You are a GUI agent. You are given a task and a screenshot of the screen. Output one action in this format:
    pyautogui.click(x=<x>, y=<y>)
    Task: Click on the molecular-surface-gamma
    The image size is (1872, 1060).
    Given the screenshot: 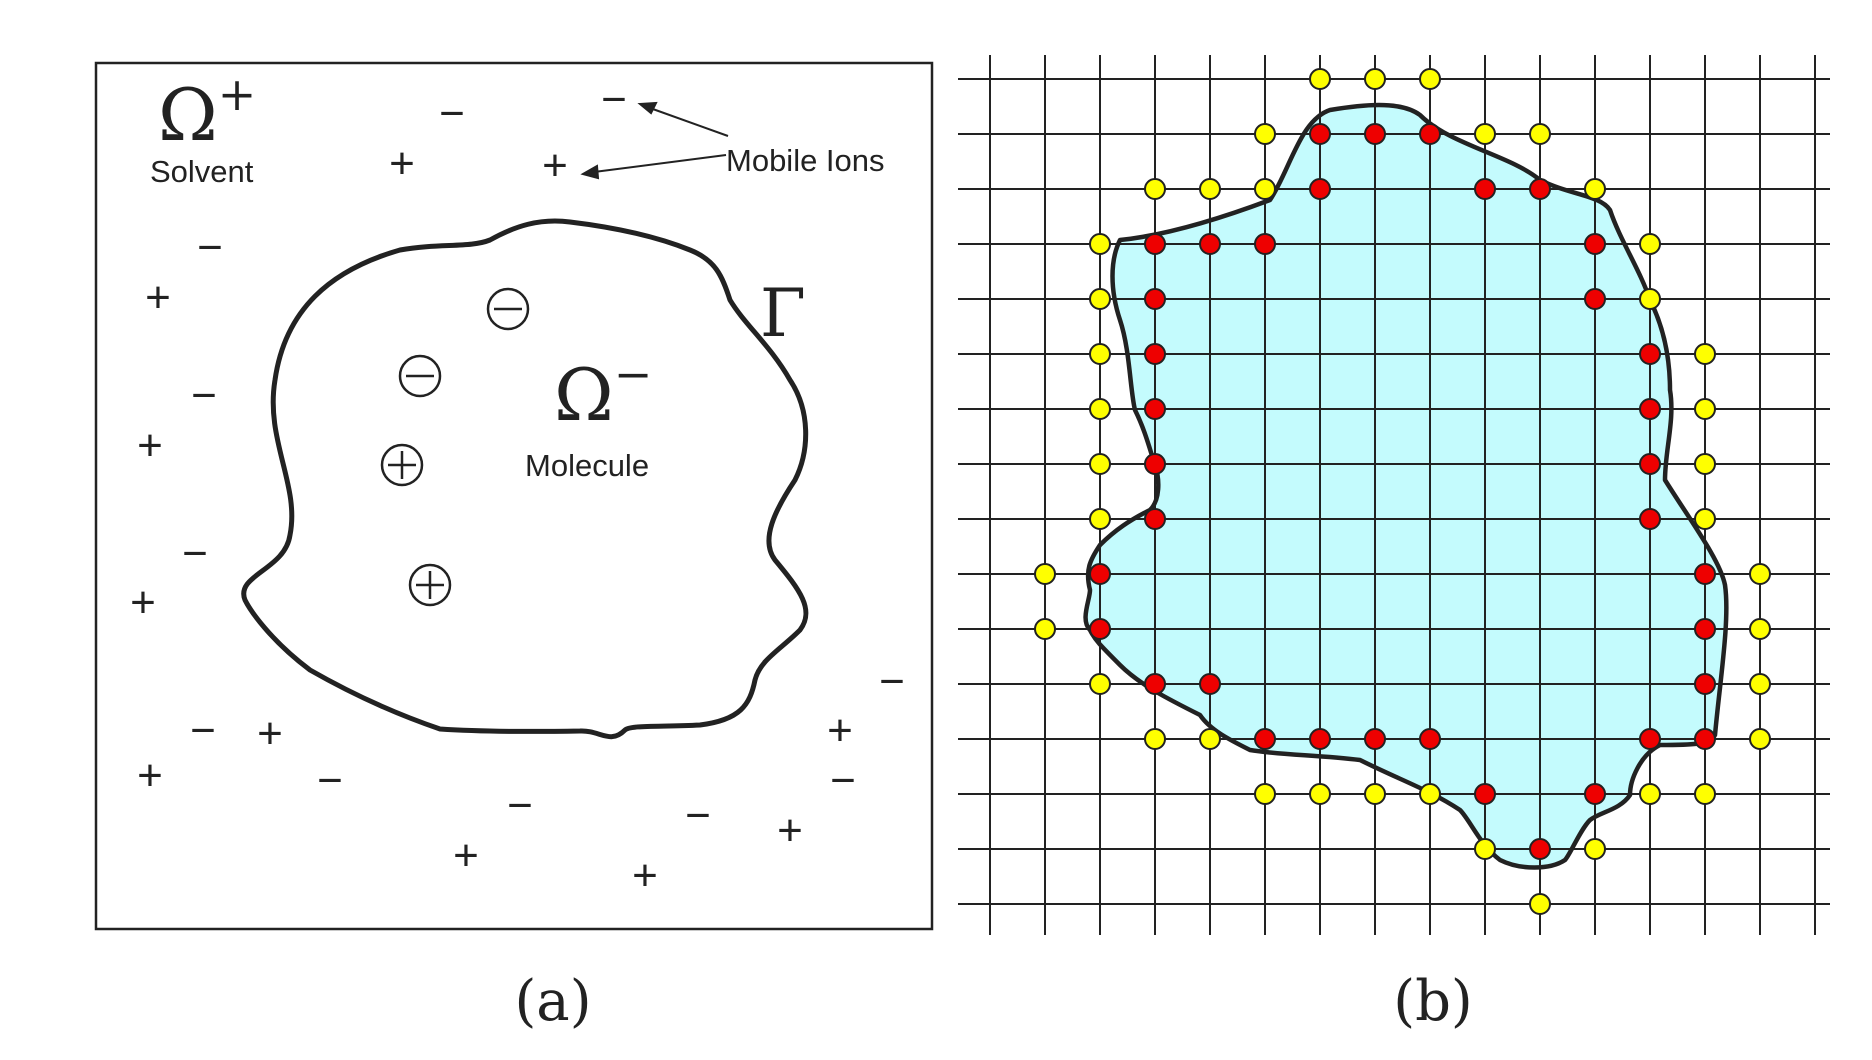 What is the action you would take?
    pyautogui.click(x=525, y=479)
    